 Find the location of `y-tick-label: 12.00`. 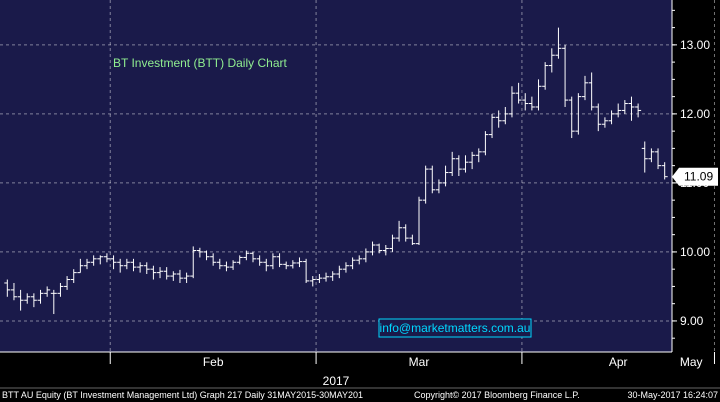

y-tick-label: 12.00 is located at coordinates (695, 114).